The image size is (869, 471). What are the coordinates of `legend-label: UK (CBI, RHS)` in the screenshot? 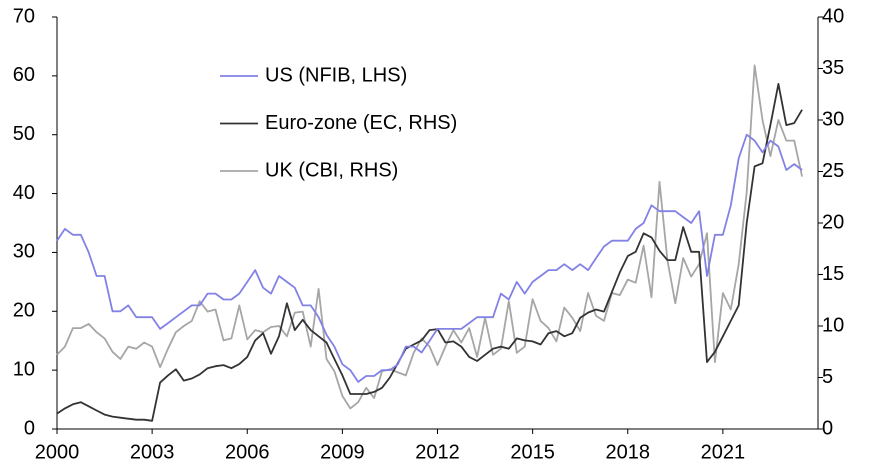 It's located at (331, 170).